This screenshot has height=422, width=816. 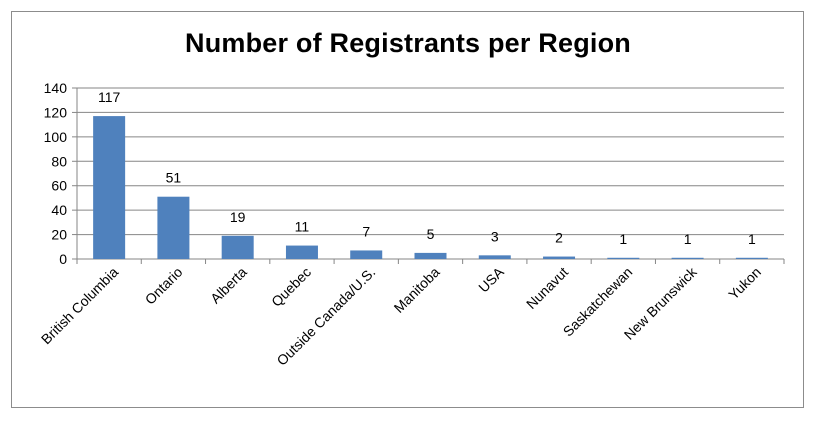 What do you see at coordinates (366, 231) in the screenshot?
I see `data-label: 7` at bounding box center [366, 231].